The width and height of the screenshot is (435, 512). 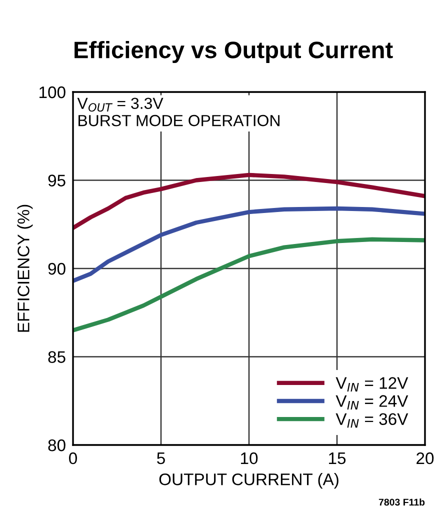 I want to click on y-tick-label: 85, so click(x=57, y=357).